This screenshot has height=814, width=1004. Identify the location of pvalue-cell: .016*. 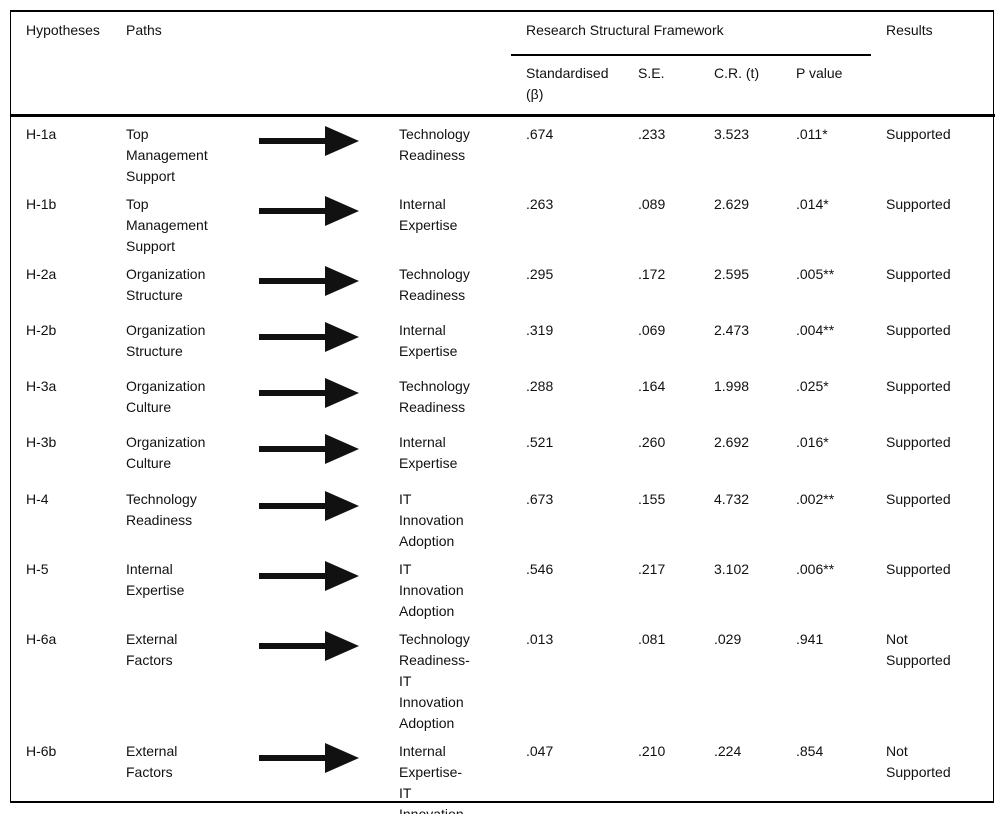
(812, 442).